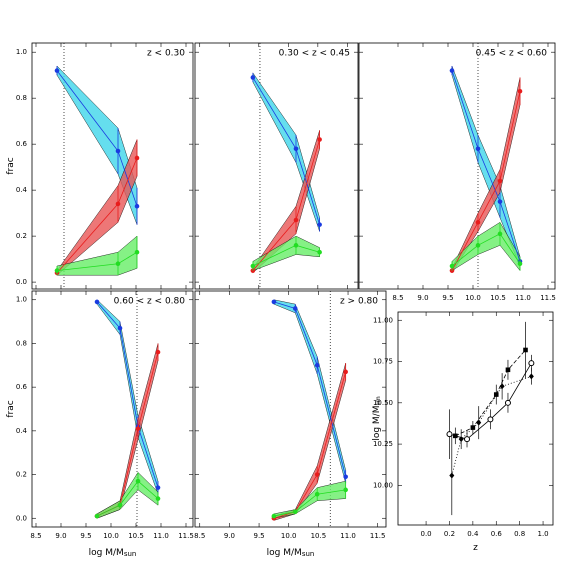  What do you see at coordinates (426, 534) in the screenshot?
I see `x-tick-label: 0.0` at bounding box center [426, 534].